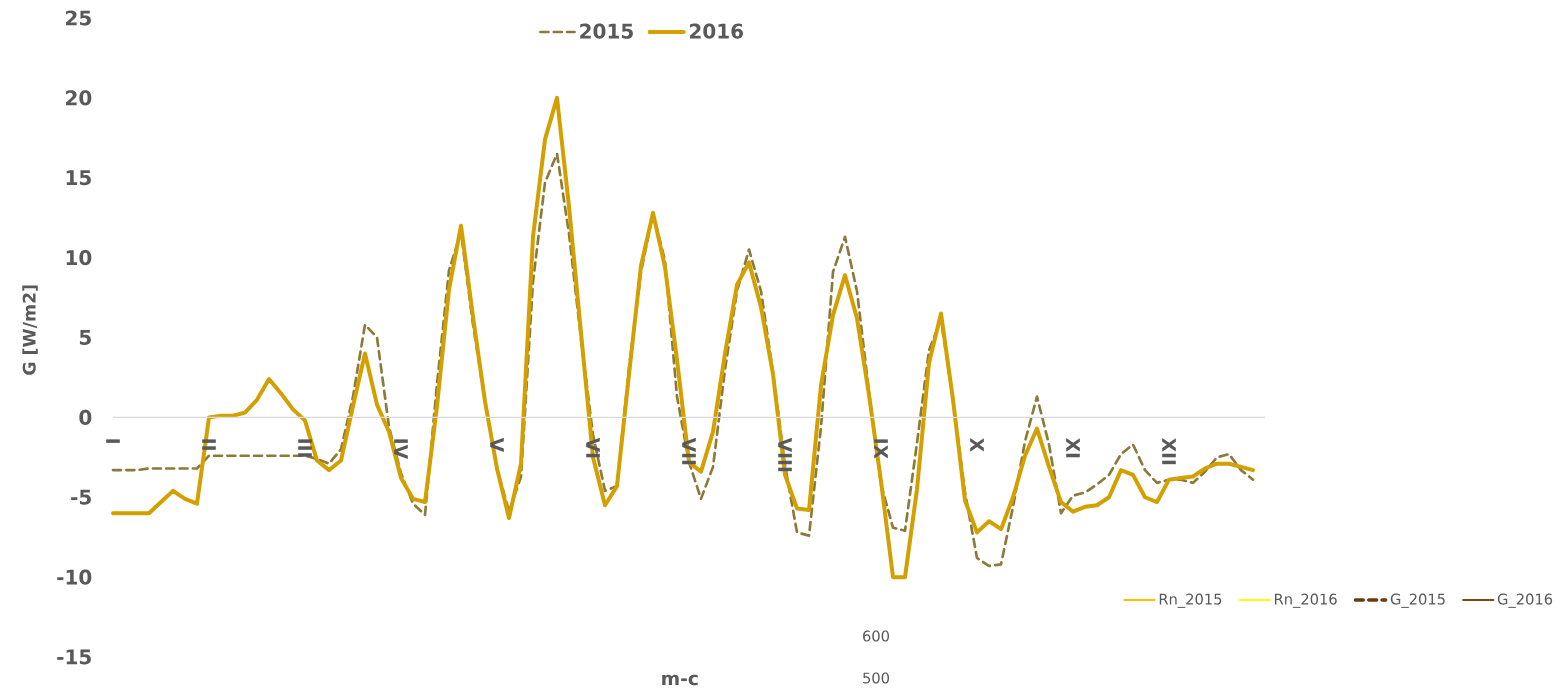 The image size is (1565, 692). What do you see at coordinates (977, 444) in the screenshot?
I see `x-tick-label: X` at bounding box center [977, 444].